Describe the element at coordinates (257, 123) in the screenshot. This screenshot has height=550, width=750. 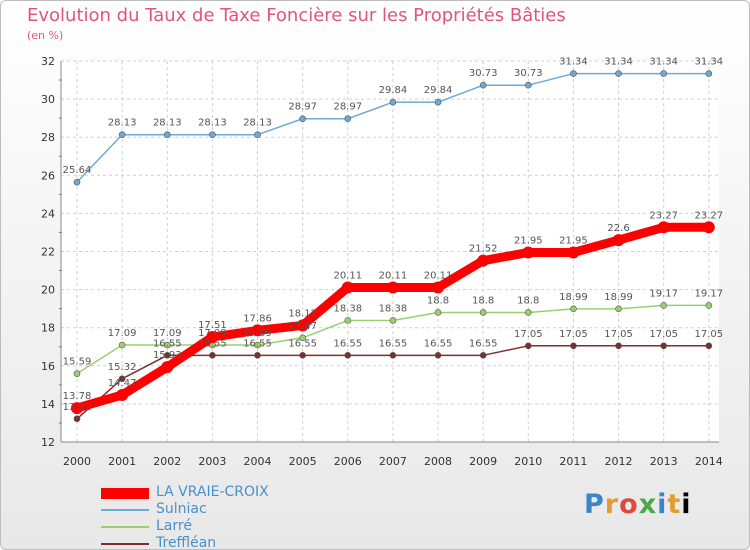
I see `data-label-sulniac: 28.13` at that location.